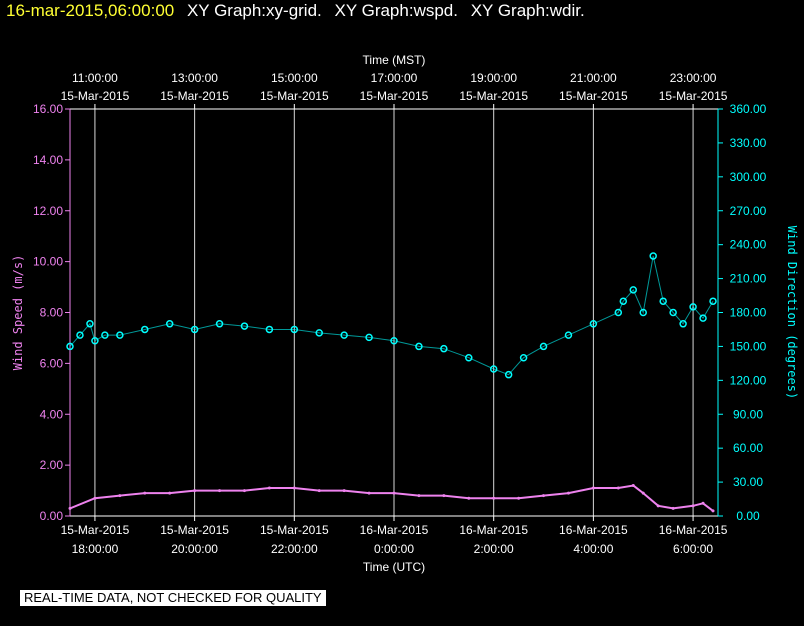 Image resolution: width=804 pixels, height=626 pixels. I want to click on bottom-tick-time: 6:00:00, so click(693, 549).